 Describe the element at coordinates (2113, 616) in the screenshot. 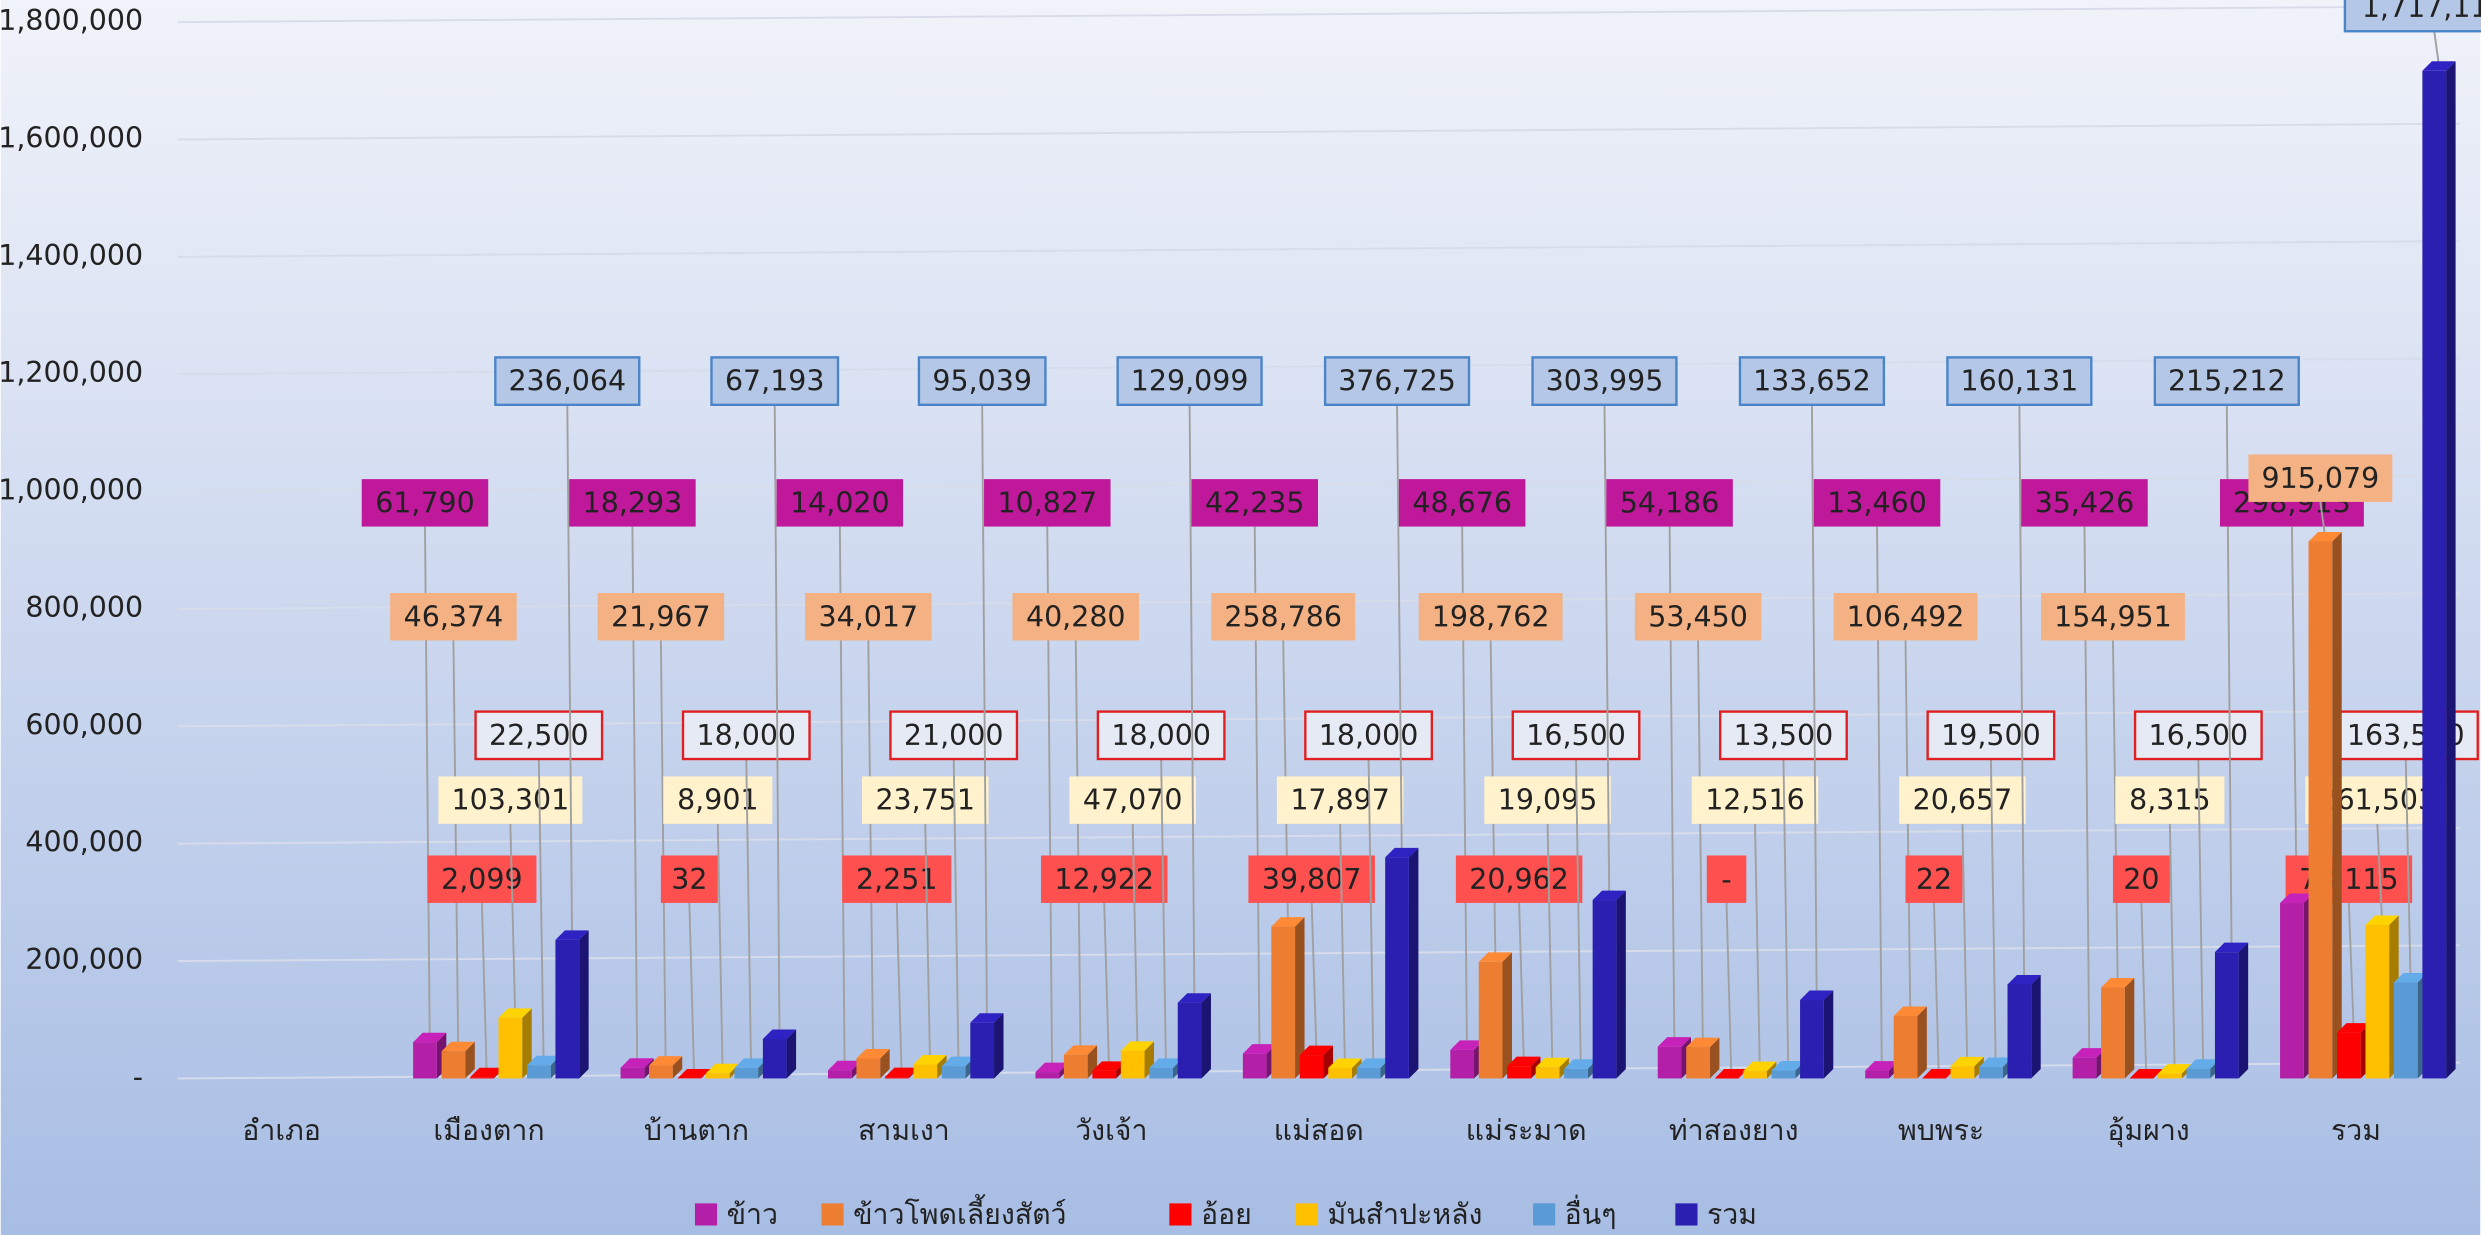

I see `data-label: 154,951` at that location.